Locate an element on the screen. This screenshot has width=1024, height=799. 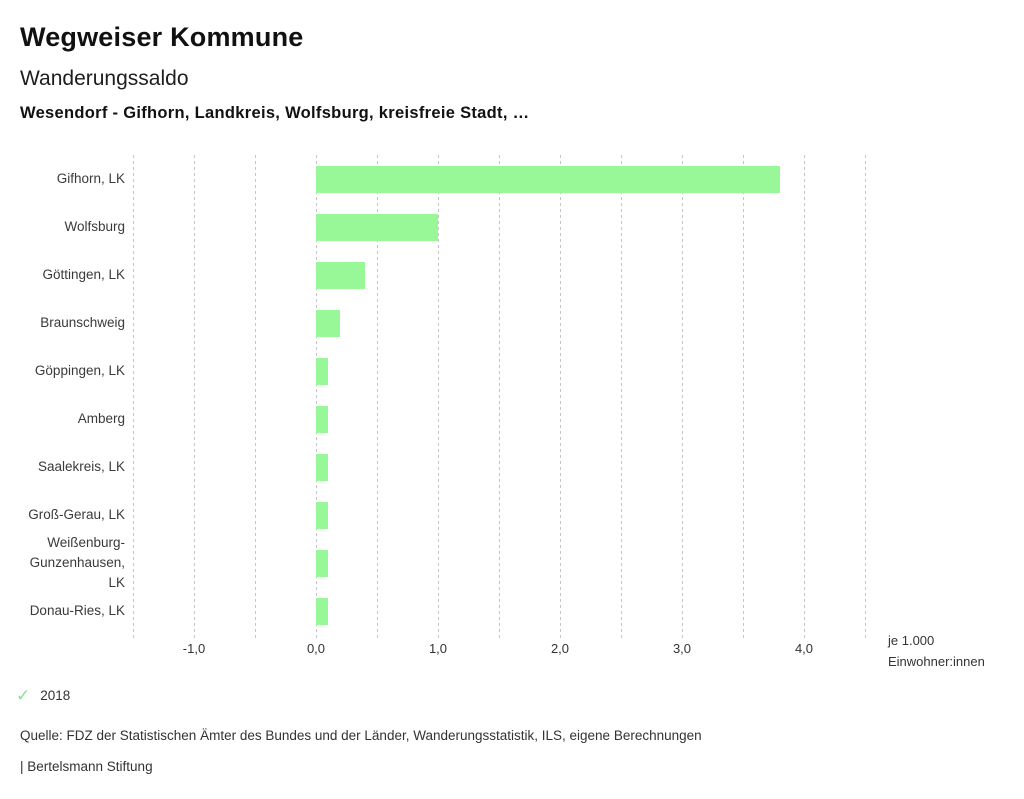
attribution-text: | Bertelsmann Stiftung is located at coordinates (86, 766).